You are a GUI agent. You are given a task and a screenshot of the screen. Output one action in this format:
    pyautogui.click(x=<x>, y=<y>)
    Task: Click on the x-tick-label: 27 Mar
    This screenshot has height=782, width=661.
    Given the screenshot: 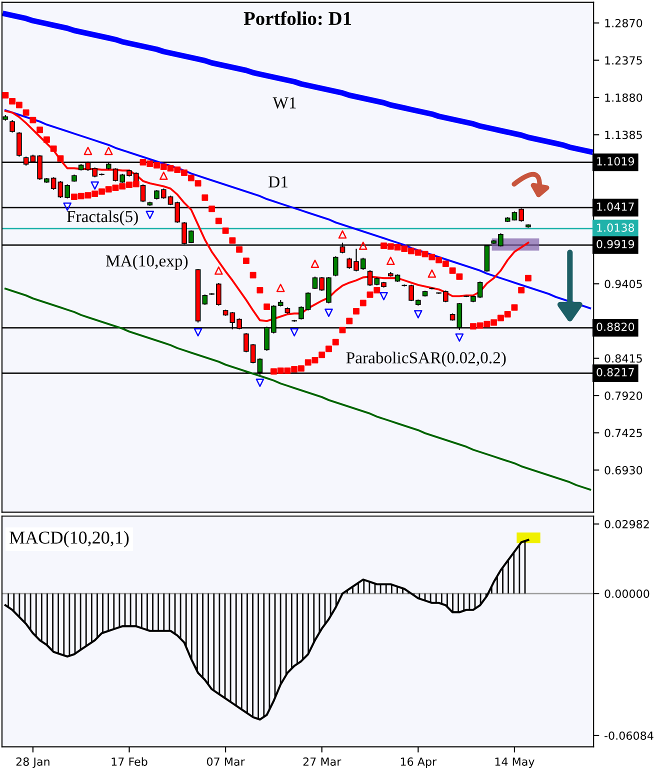 What is the action you would take?
    pyautogui.click(x=322, y=761)
    